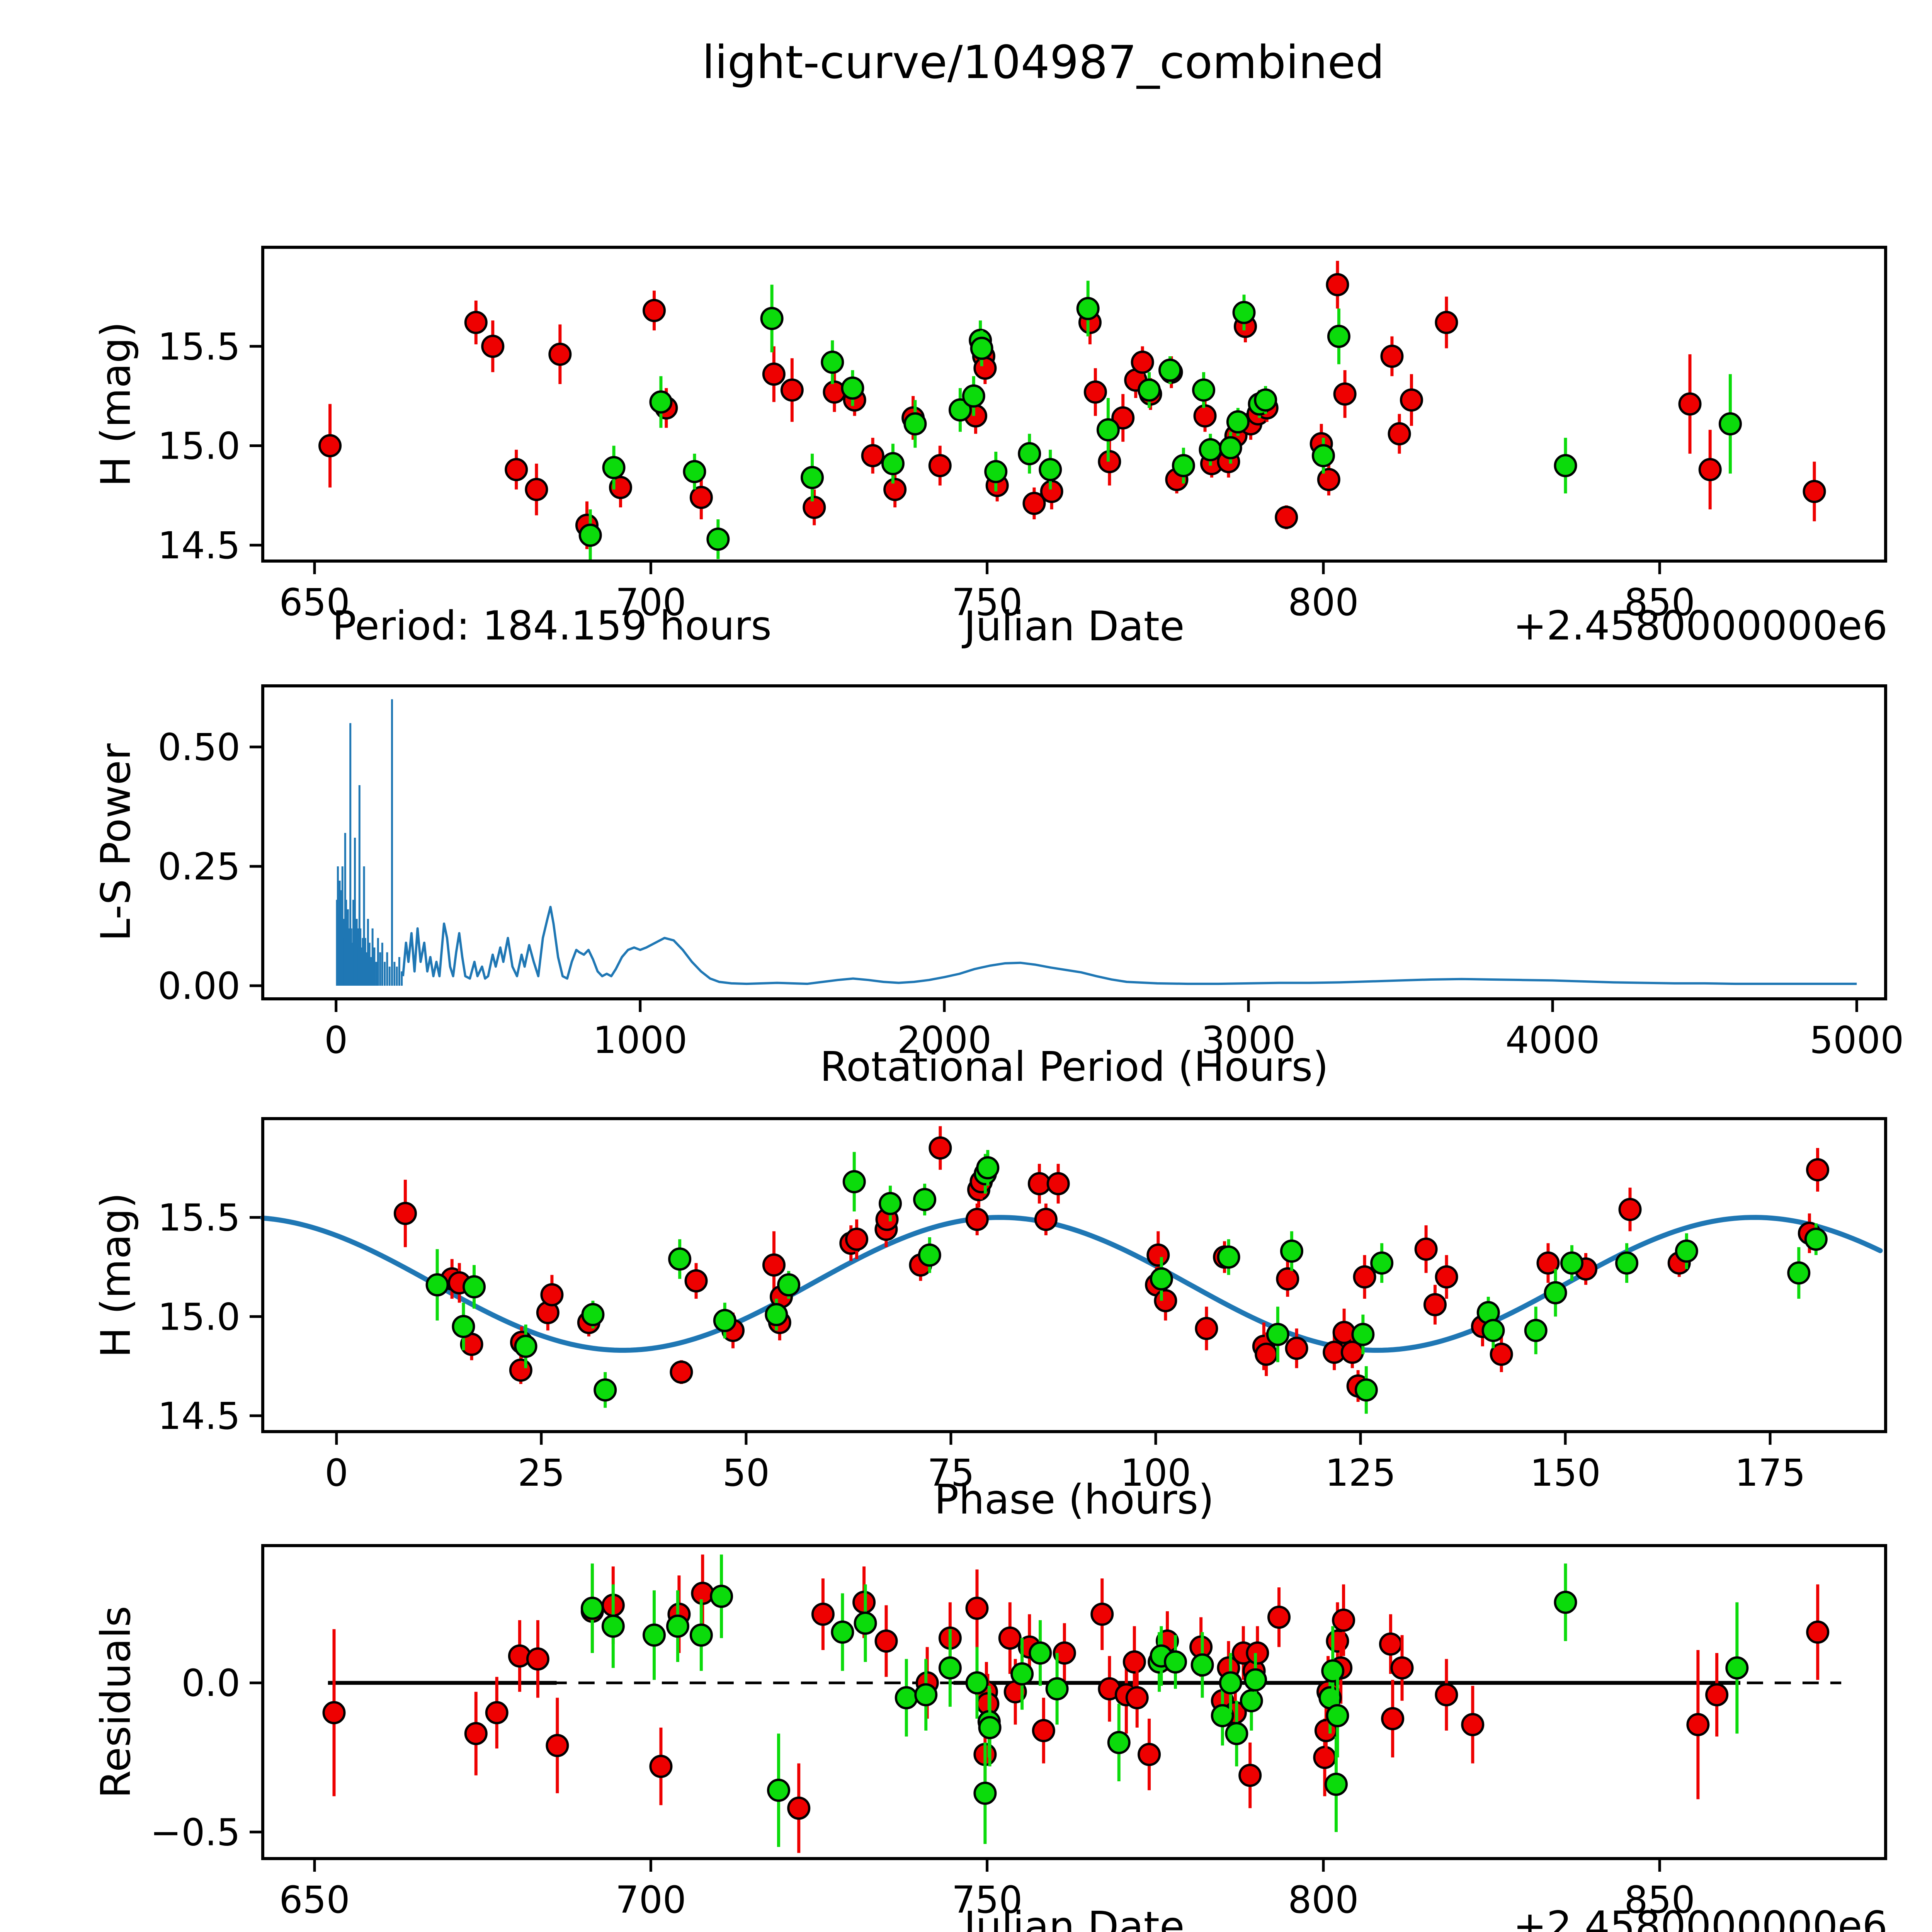 The image size is (1932, 1932). Describe the element at coordinates (1770, 1473) in the screenshot. I see `svg-text: 175` at that location.